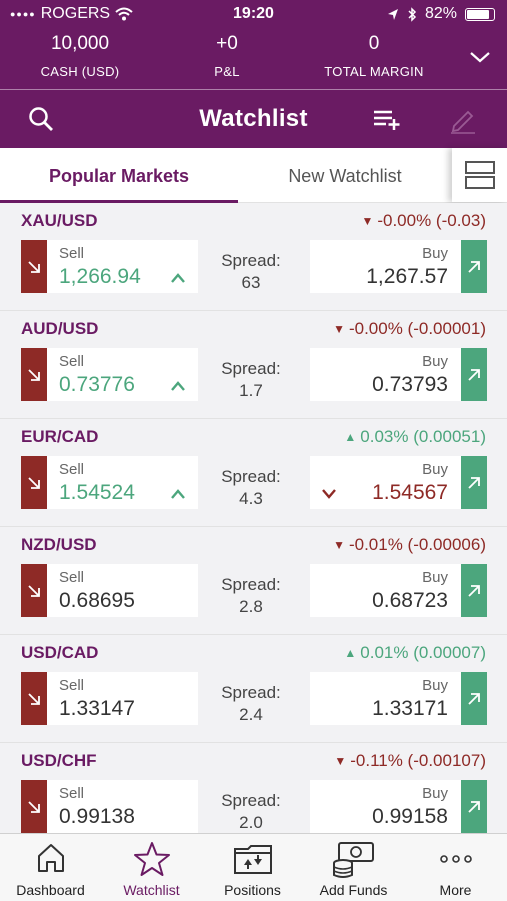 The image size is (507, 901). Describe the element at coordinates (350, 653) in the screenshot. I see `triangle-up-icon: ▲` at that location.